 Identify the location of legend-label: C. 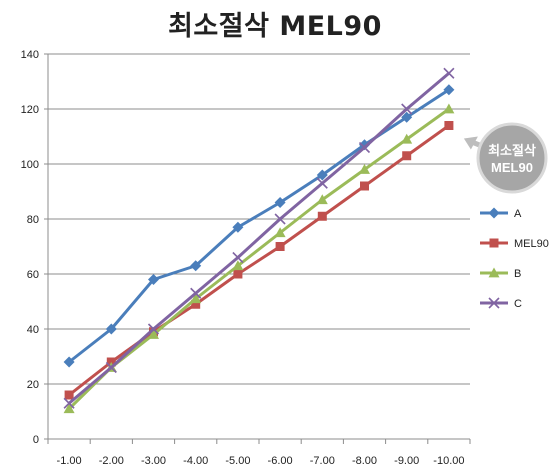
(518, 304).